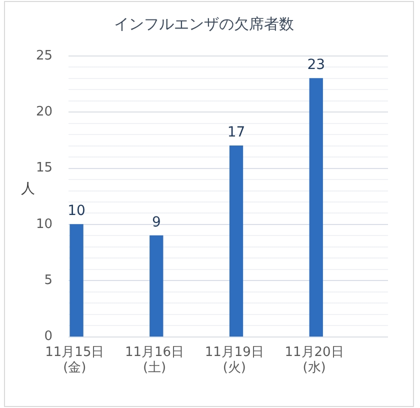 The height and width of the screenshot is (408, 420). I want to click on y-tick-label: 0, so click(48, 336).